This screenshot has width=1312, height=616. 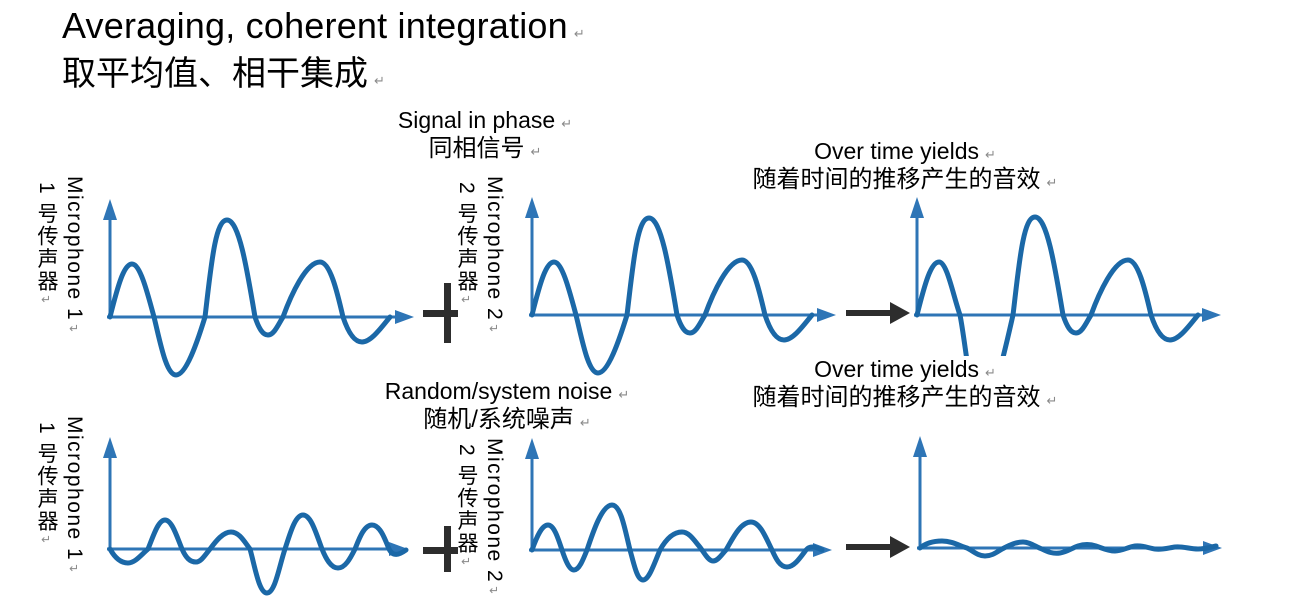 What do you see at coordinates (878, 547) in the screenshot?
I see `arrow-icon-bottom` at bounding box center [878, 547].